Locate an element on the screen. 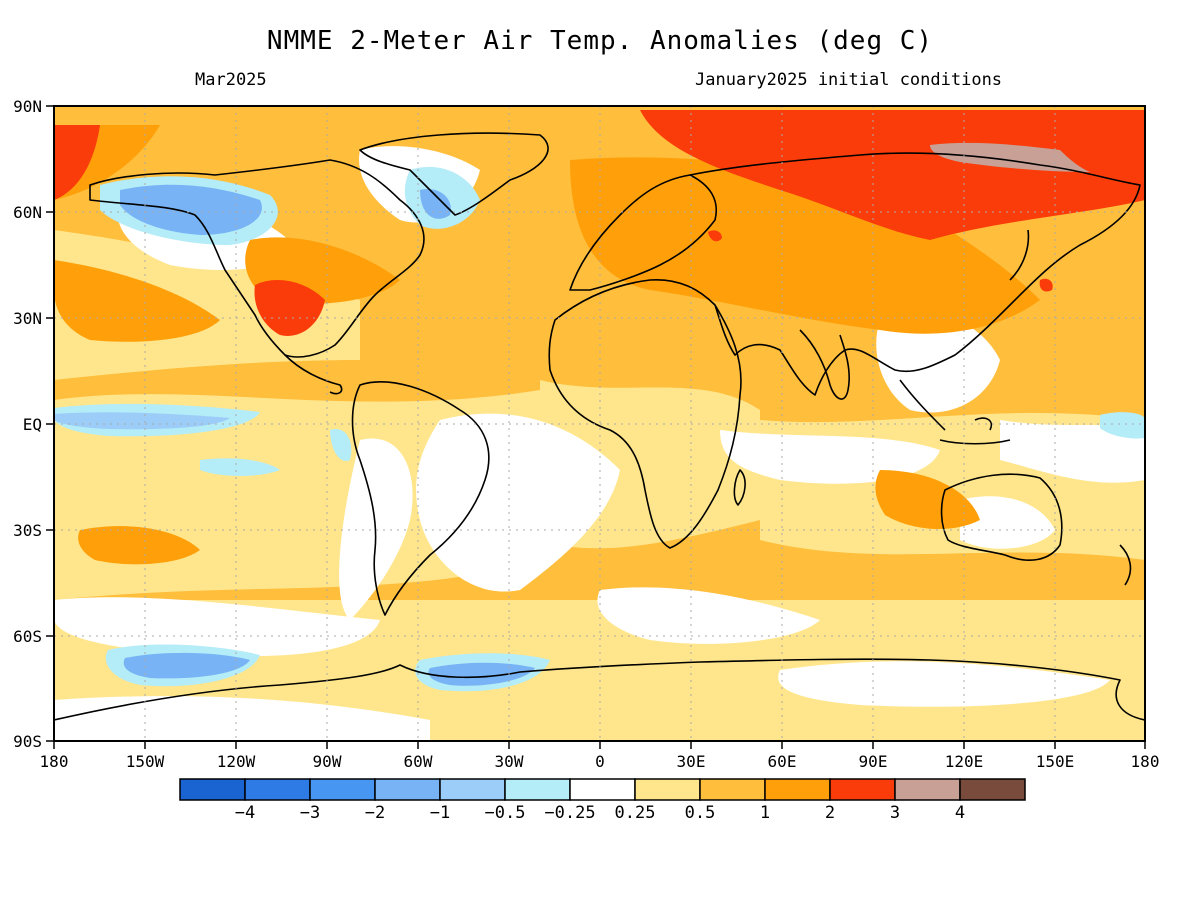  lon-label: 150E is located at coordinates (1055, 761).